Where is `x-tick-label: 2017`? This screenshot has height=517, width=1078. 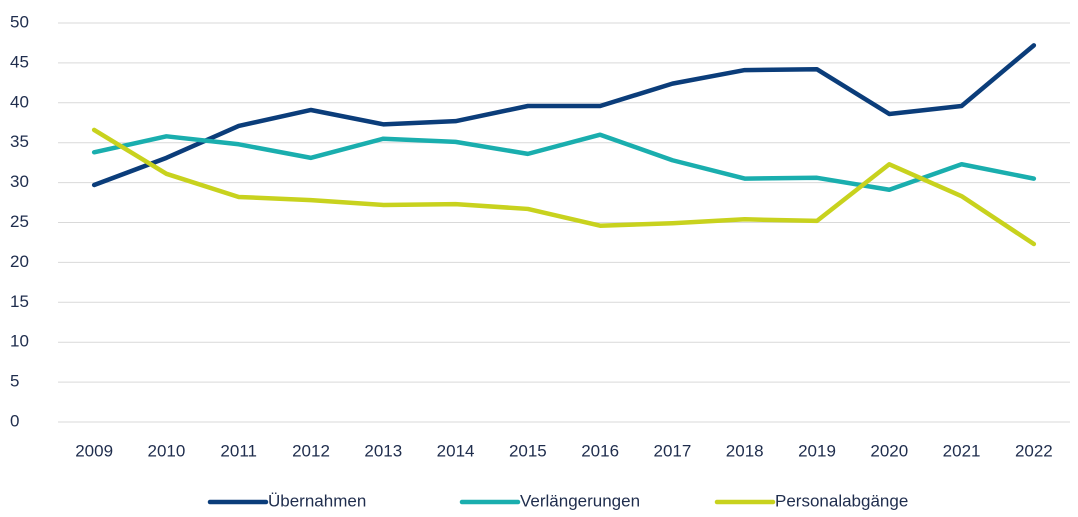 x-tick-label: 2017 is located at coordinates (673, 450).